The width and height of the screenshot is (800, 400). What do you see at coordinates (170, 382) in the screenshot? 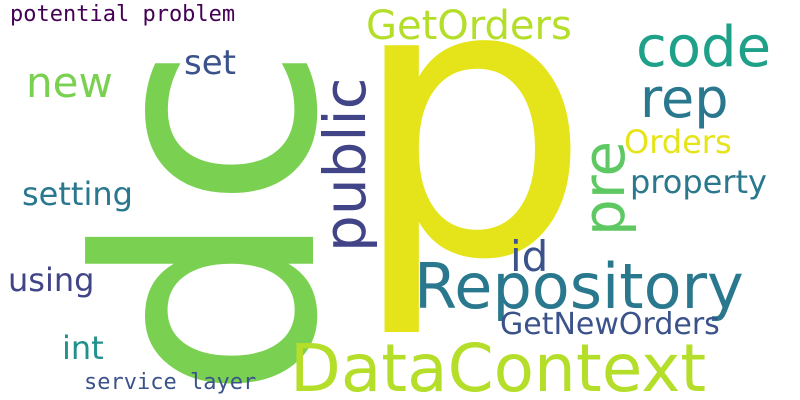
I see `word-service-layer: service layer` at bounding box center [170, 382].